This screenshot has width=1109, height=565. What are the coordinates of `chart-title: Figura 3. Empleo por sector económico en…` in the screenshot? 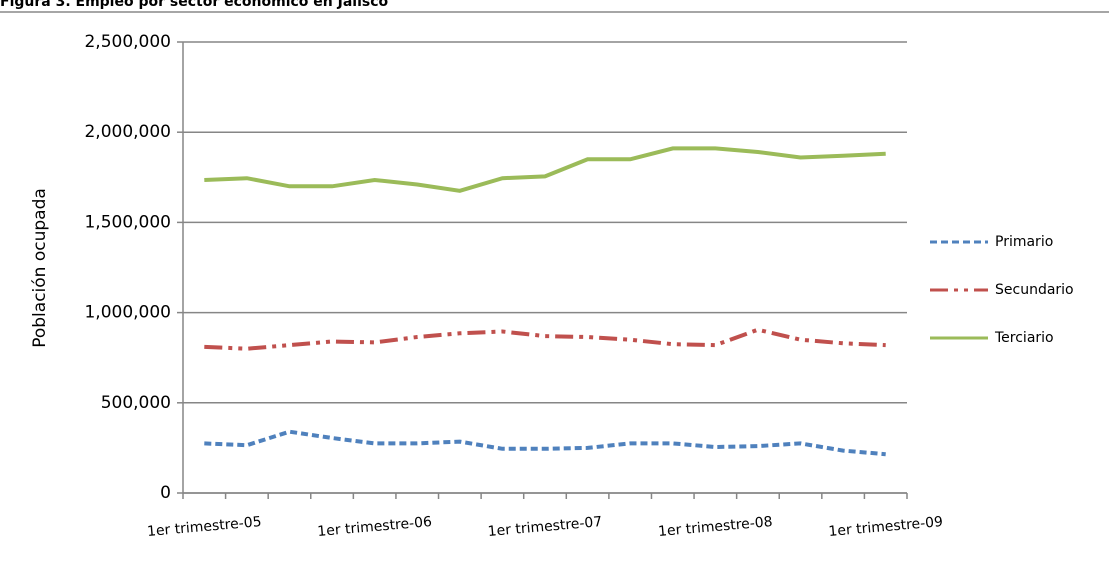 It's located at (194, 5).